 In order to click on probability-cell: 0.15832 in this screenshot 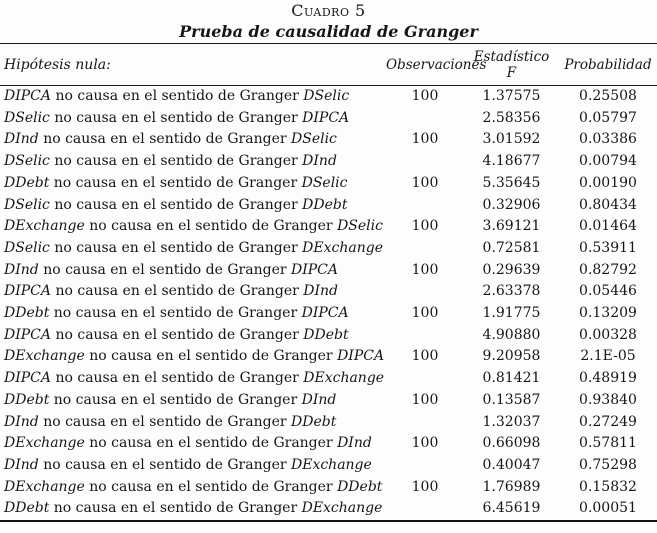, I will do `click(608, 486)`.